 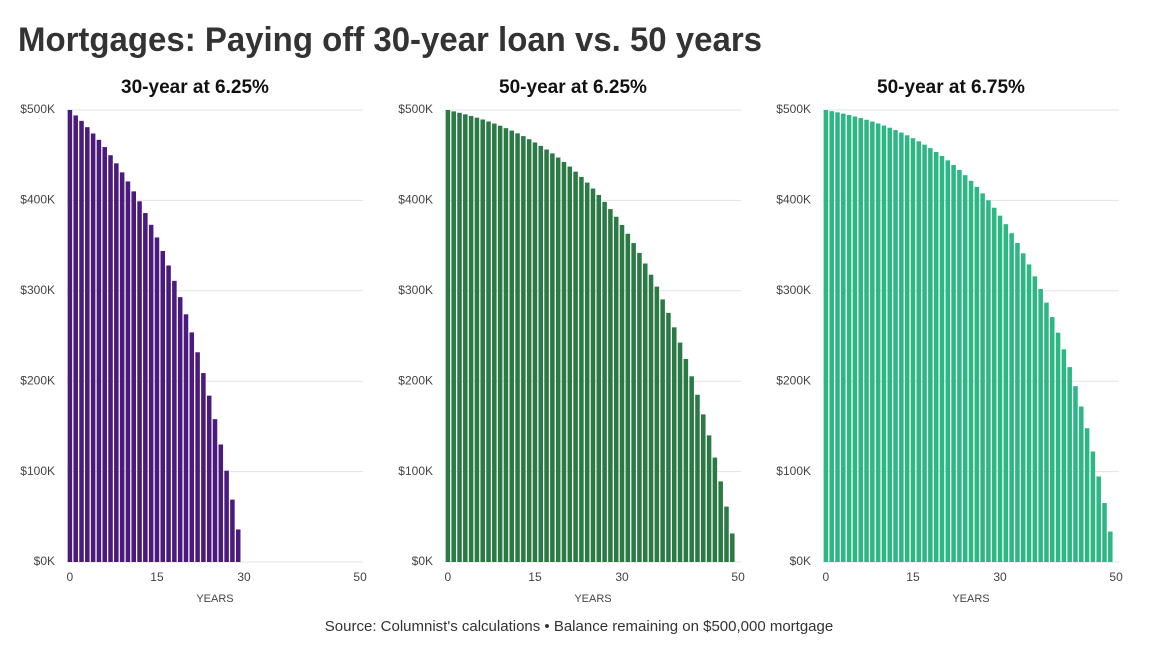 What do you see at coordinates (37, 290) in the screenshot?
I see `y-tick-label: $300K` at bounding box center [37, 290].